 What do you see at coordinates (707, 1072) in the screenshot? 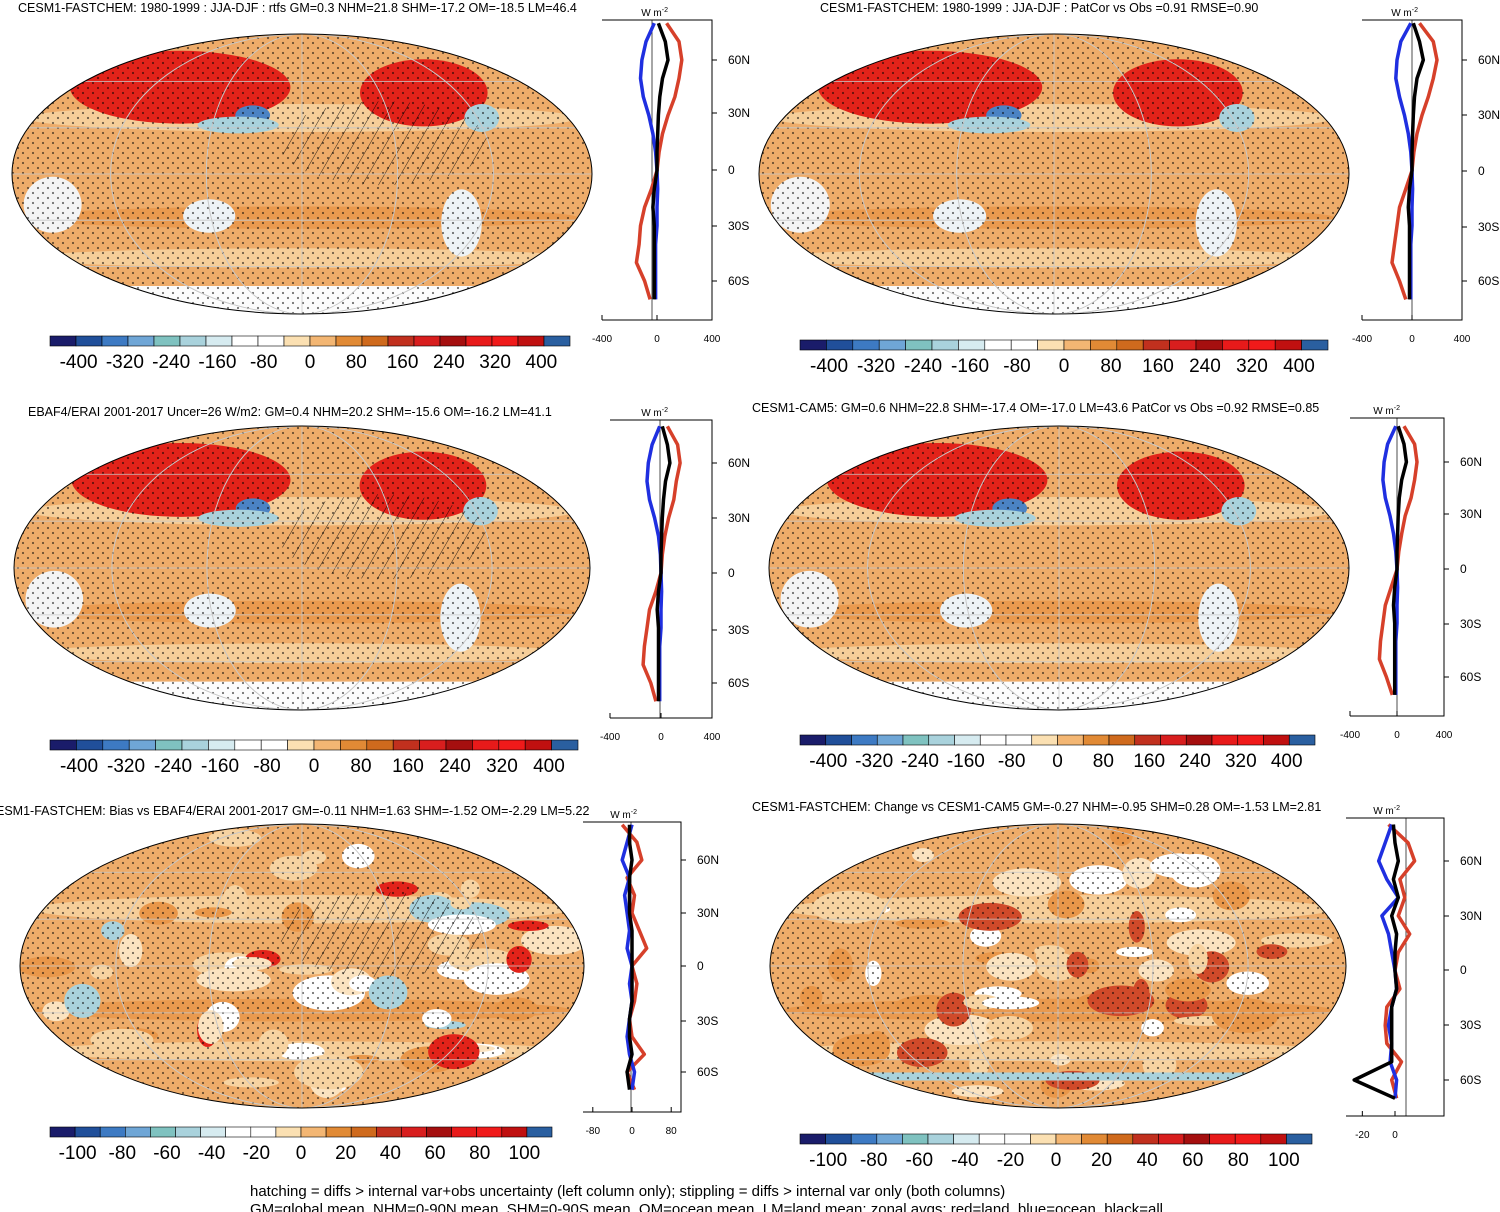
I see `lat-label: 60S` at bounding box center [707, 1072].